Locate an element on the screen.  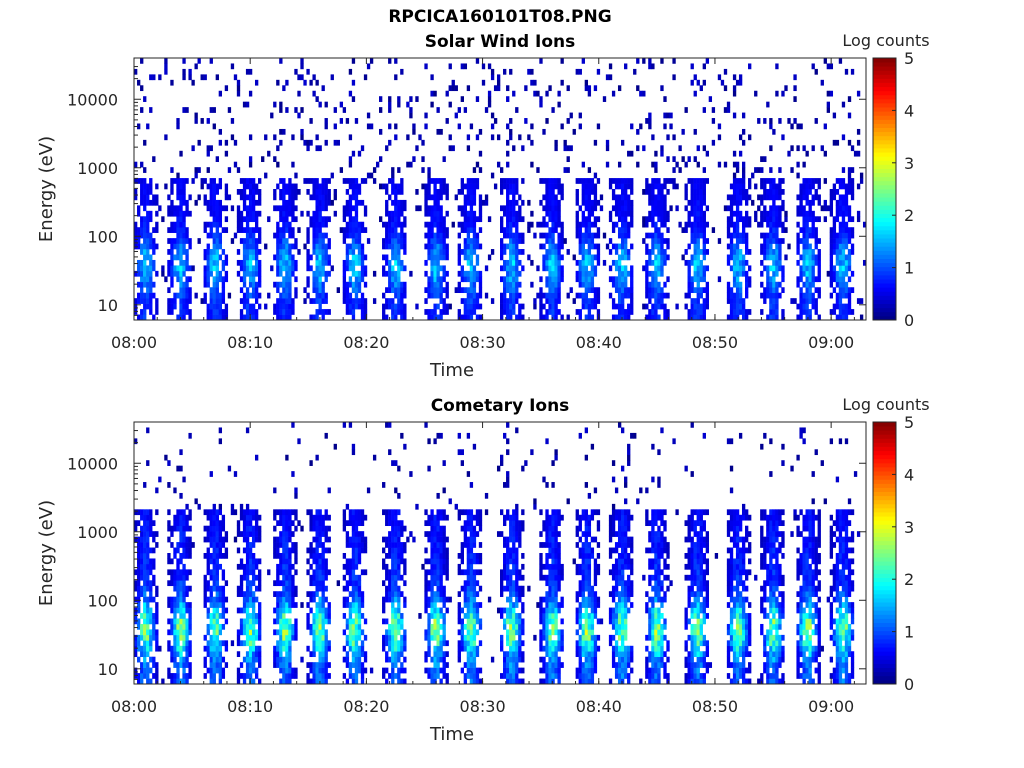
colorbar-title-solar-wind: Log counts is located at coordinates (886, 40).